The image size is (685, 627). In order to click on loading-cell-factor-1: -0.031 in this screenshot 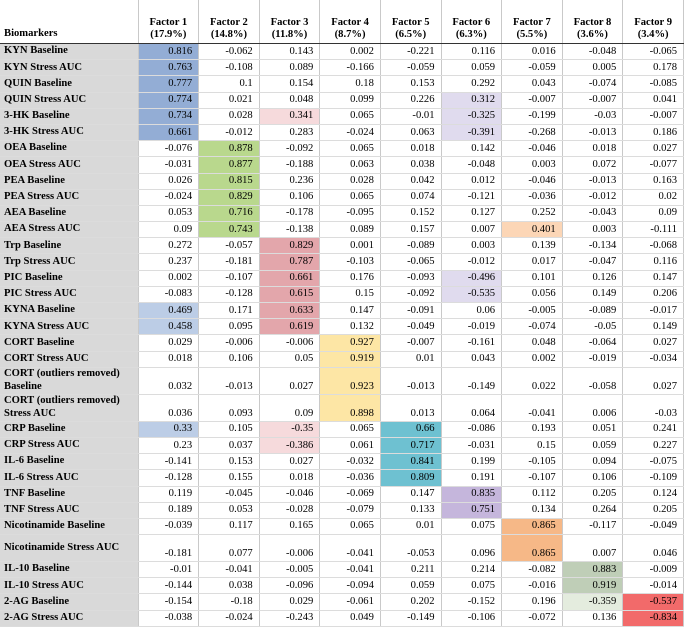, I will do `click(169, 165)`.